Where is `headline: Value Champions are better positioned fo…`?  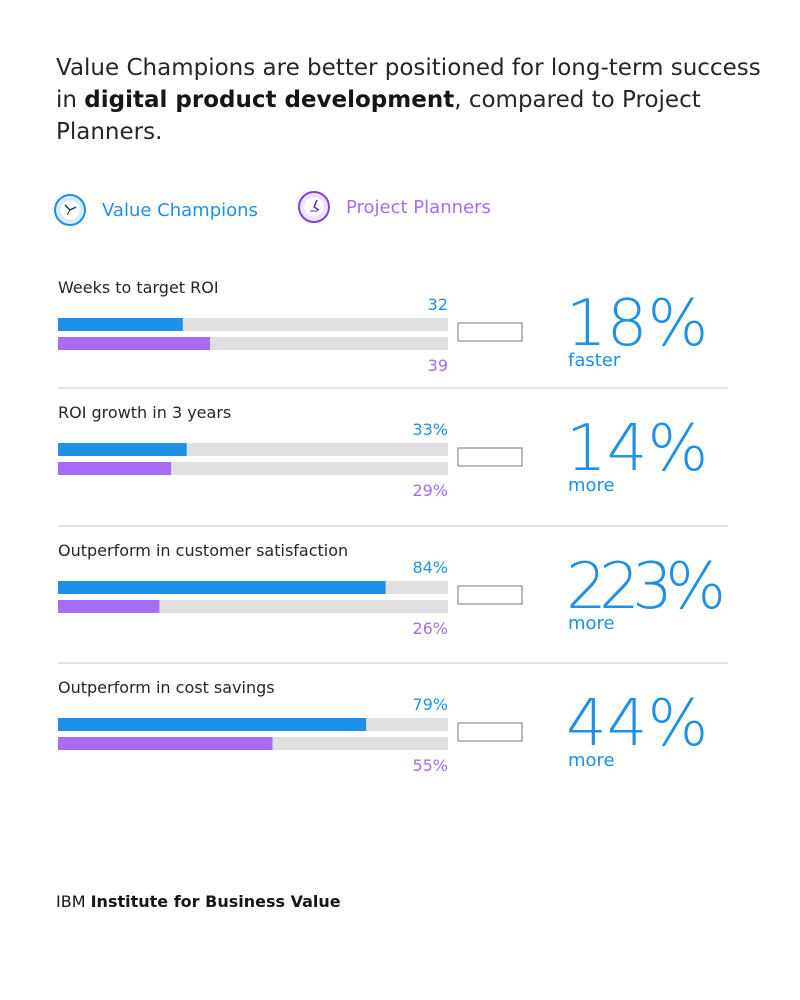 headline: Value Champions are better positioned fo… is located at coordinates (411, 100).